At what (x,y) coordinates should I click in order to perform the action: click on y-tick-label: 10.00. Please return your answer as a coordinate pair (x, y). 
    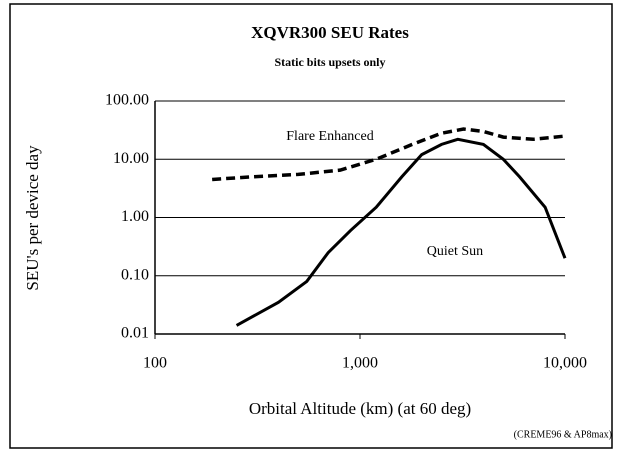
    Looking at the image, I should click on (131, 158).